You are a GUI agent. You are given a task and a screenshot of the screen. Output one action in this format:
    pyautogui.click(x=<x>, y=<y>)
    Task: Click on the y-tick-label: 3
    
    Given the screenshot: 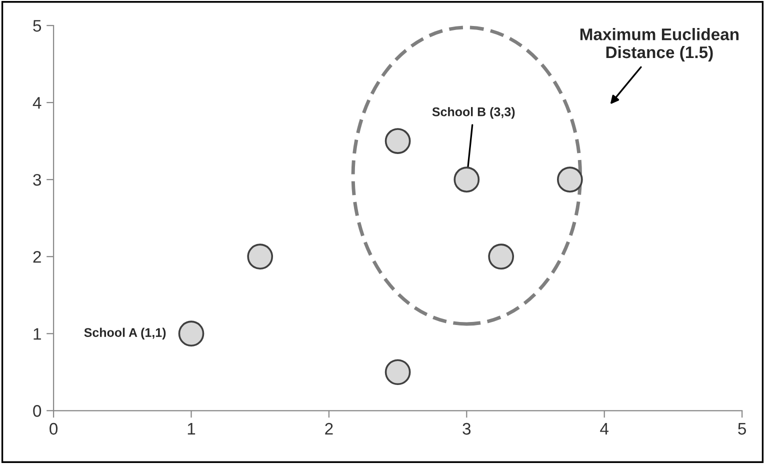 What is the action you would take?
    pyautogui.click(x=37, y=180)
    